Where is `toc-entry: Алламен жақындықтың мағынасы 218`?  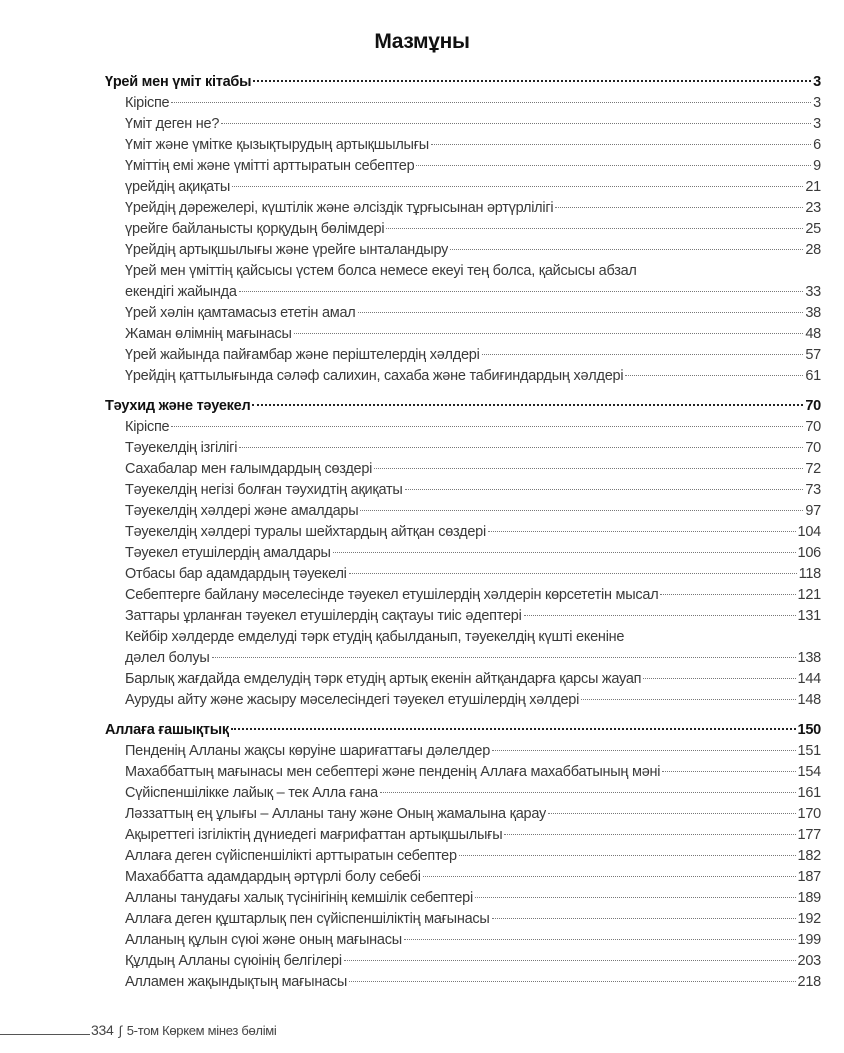
toc-entry: Алламен жақындықтың мағынасы 218 is located at coordinates (463, 982).